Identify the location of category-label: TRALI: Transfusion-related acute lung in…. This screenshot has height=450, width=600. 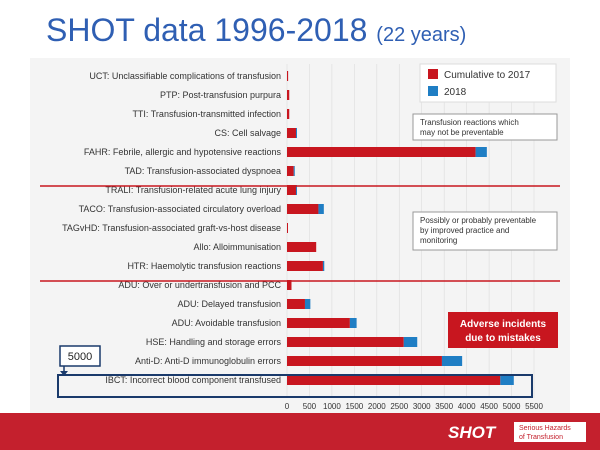
(193, 190).